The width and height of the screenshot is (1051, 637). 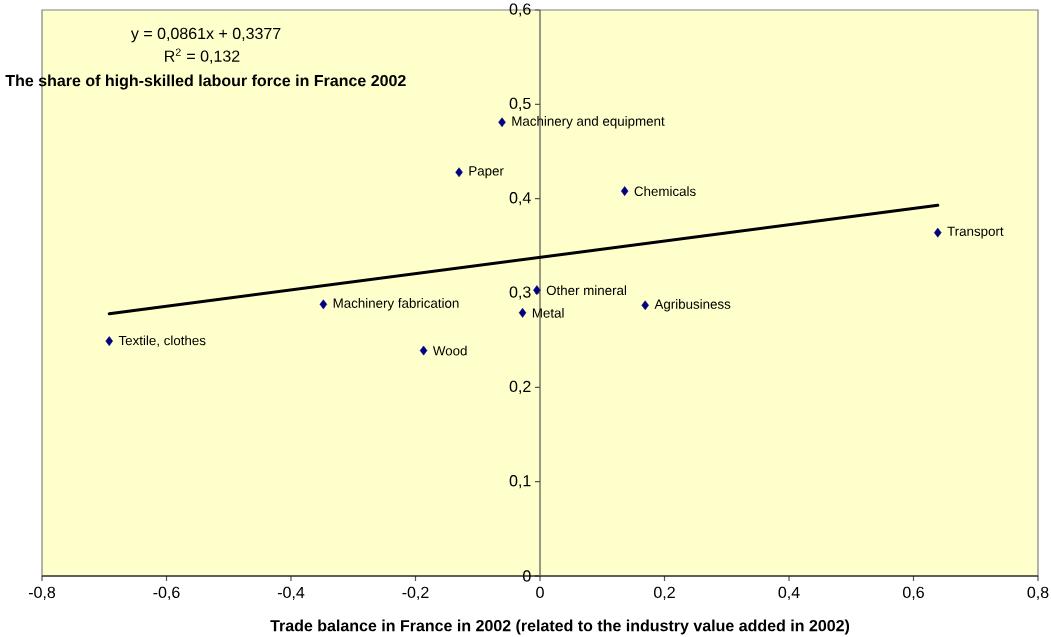 I want to click on x-tick-label: 0,4, so click(x=789, y=593).